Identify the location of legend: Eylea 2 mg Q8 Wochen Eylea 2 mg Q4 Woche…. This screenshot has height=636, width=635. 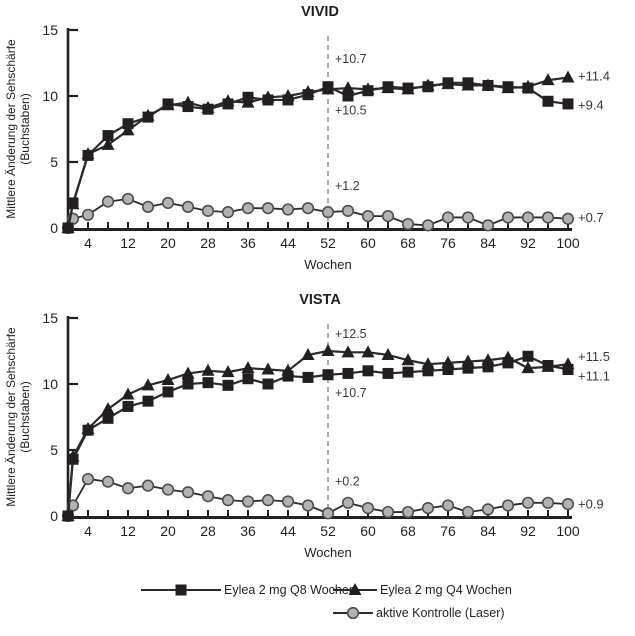
(317, 601).